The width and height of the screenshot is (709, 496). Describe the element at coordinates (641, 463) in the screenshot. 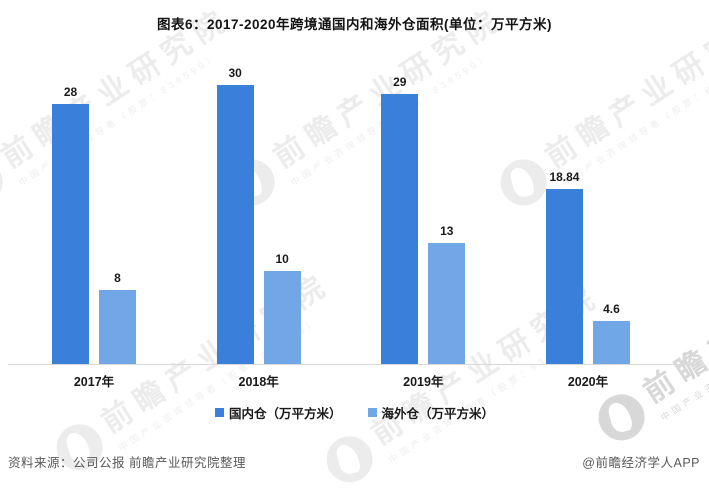

I see `attribution-text: @前瞻经济学人APP` at that location.